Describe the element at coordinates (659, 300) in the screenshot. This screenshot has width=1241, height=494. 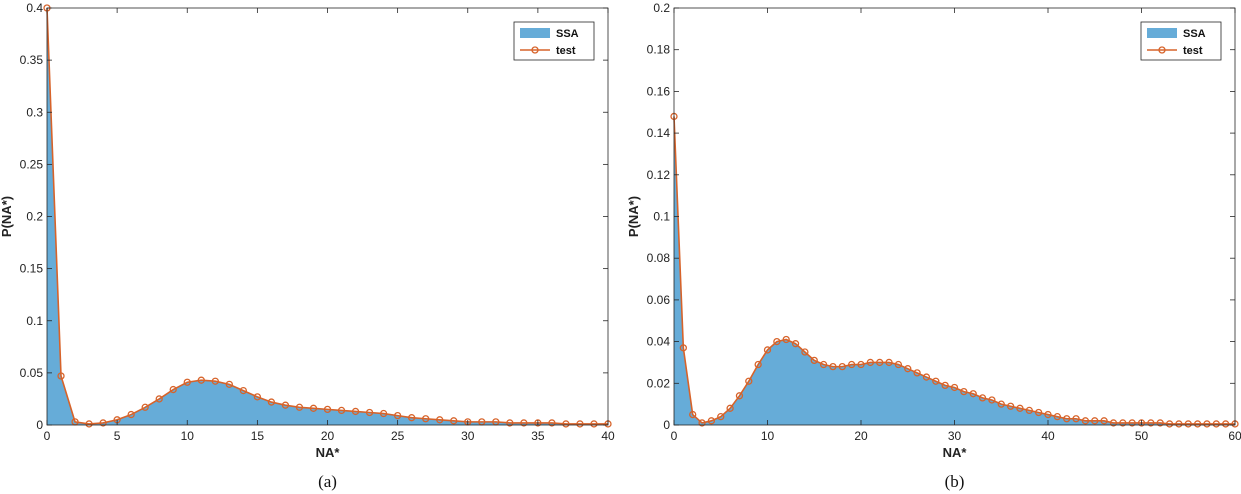
I see `y-tick-label: 0.06` at that location.